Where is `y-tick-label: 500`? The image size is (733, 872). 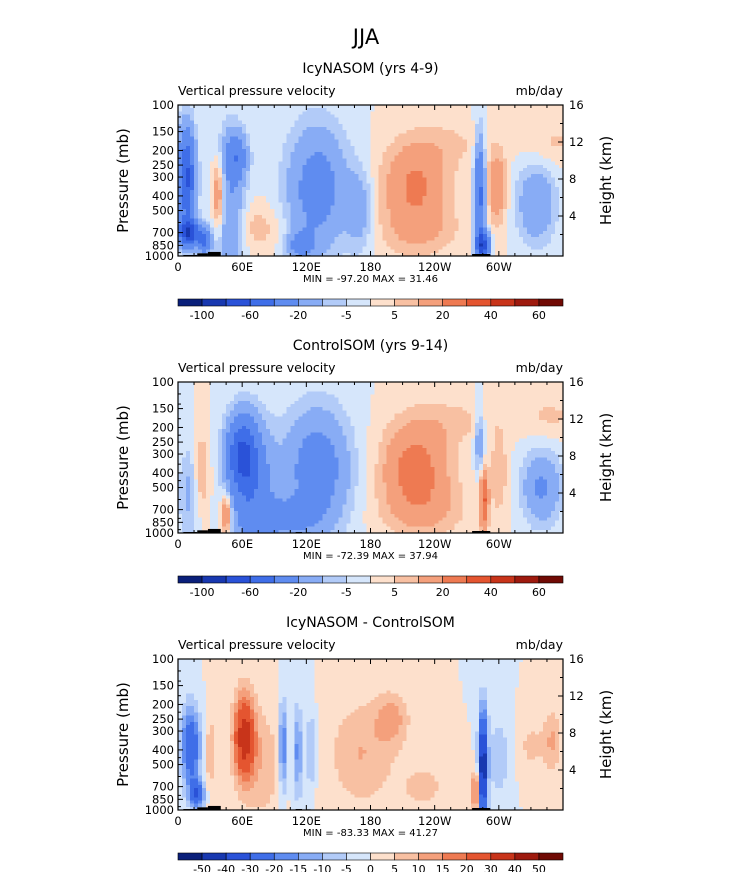
y-tick-label: 500 is located at coordinates (163, 211).